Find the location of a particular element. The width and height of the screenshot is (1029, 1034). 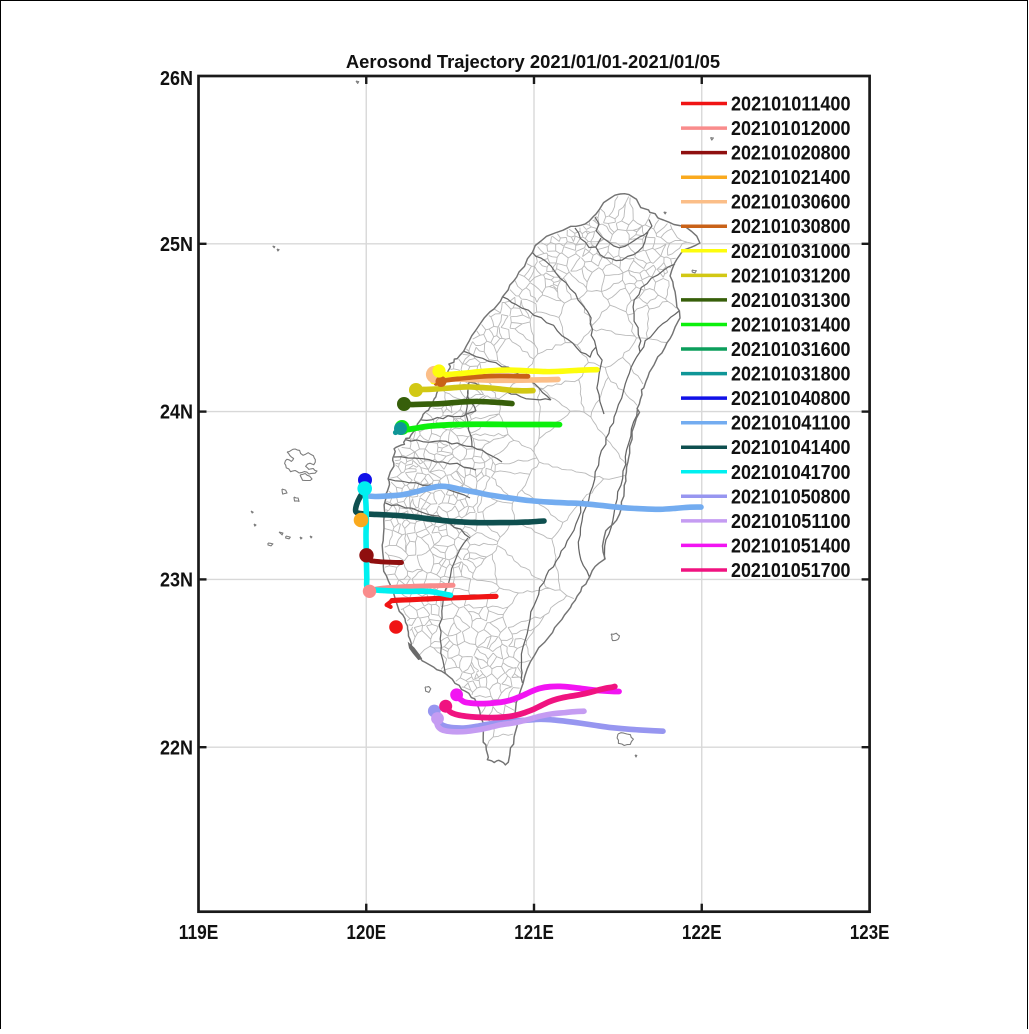

svg-text: 202101031000 is located at coordinates (791, 252).